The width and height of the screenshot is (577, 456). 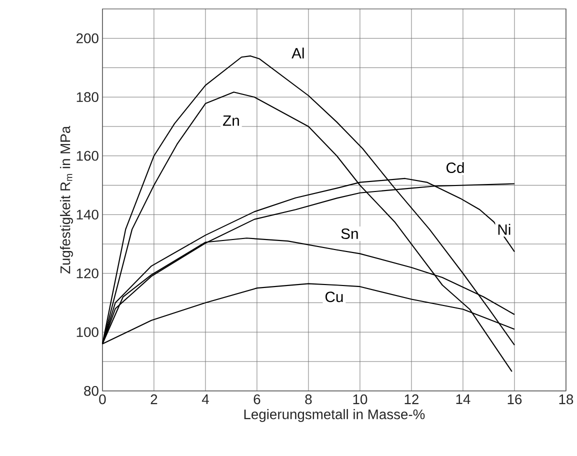 I want to click on y-tick-label: 120, so click(x=87, y=273).